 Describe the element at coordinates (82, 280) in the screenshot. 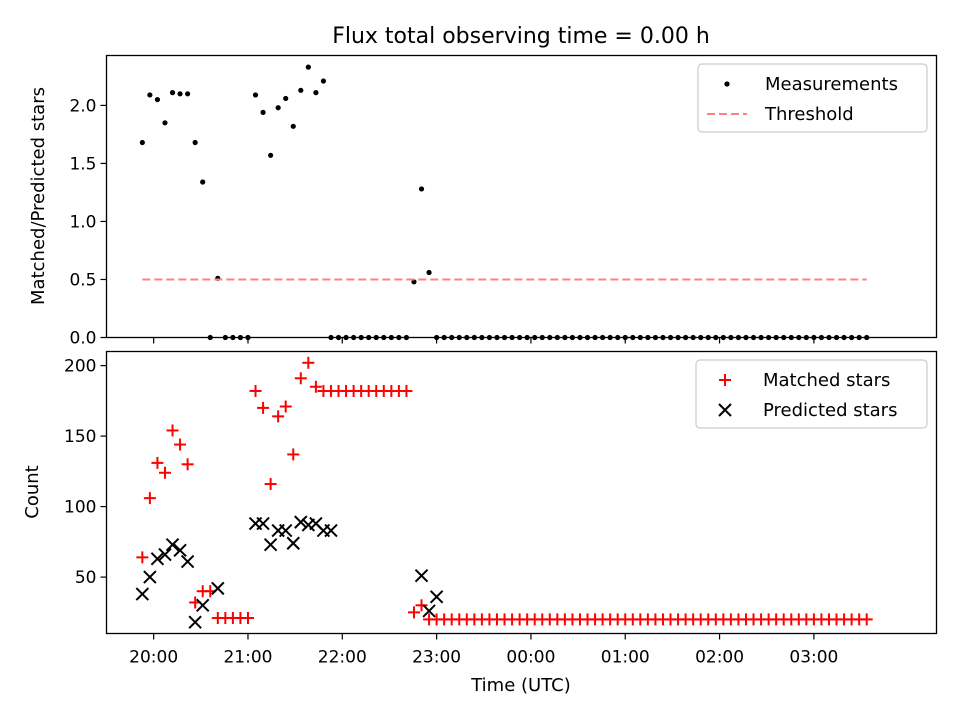

I see `ratio-y-tick-label: 0.5` at that location.